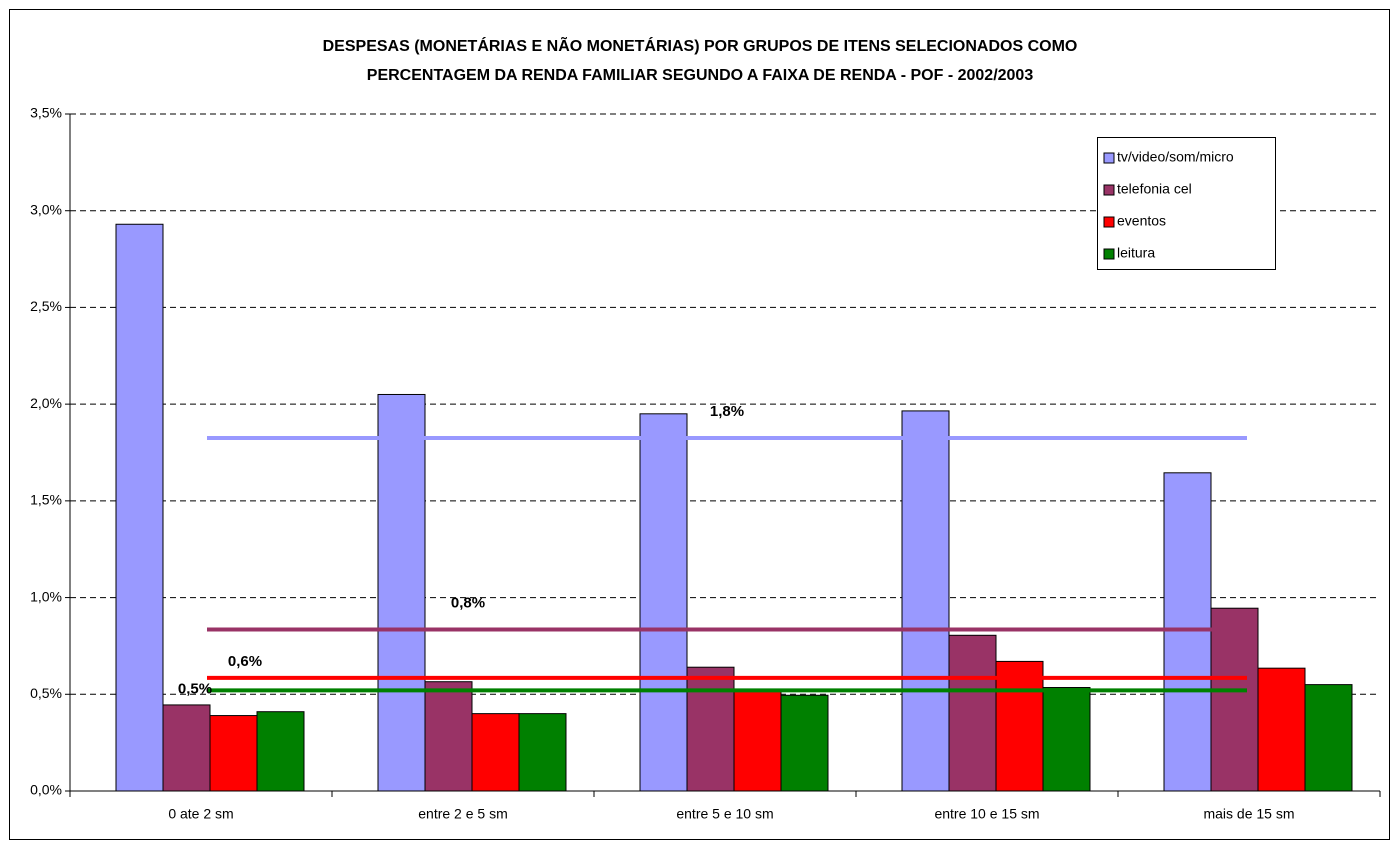  What do you see at coordinates (46, 306) in the screenshot?
I see `y-tick-label: 2,5%` at bounding box center [46, 306].